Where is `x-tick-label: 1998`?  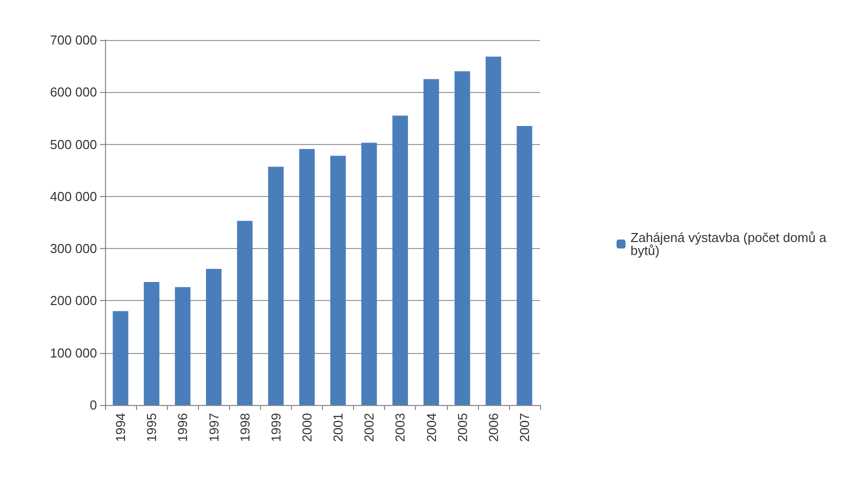
x-tick-label: 1998 is located at coordinates (244, 427).